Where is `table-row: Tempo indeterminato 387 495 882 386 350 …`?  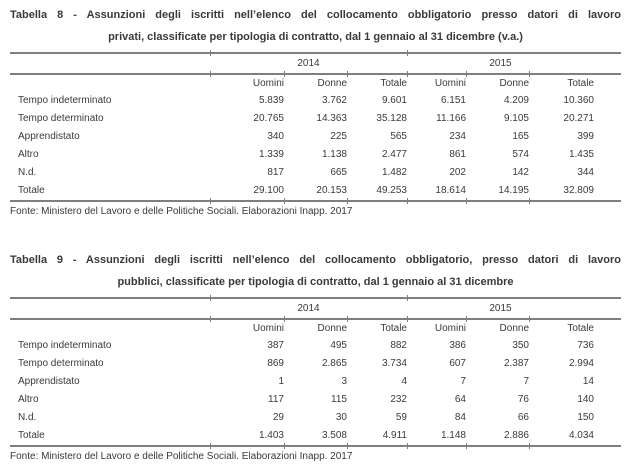 table-row: Tempo indeterminato 387 495 882 386 350 … is located at coordinates (315, 346).